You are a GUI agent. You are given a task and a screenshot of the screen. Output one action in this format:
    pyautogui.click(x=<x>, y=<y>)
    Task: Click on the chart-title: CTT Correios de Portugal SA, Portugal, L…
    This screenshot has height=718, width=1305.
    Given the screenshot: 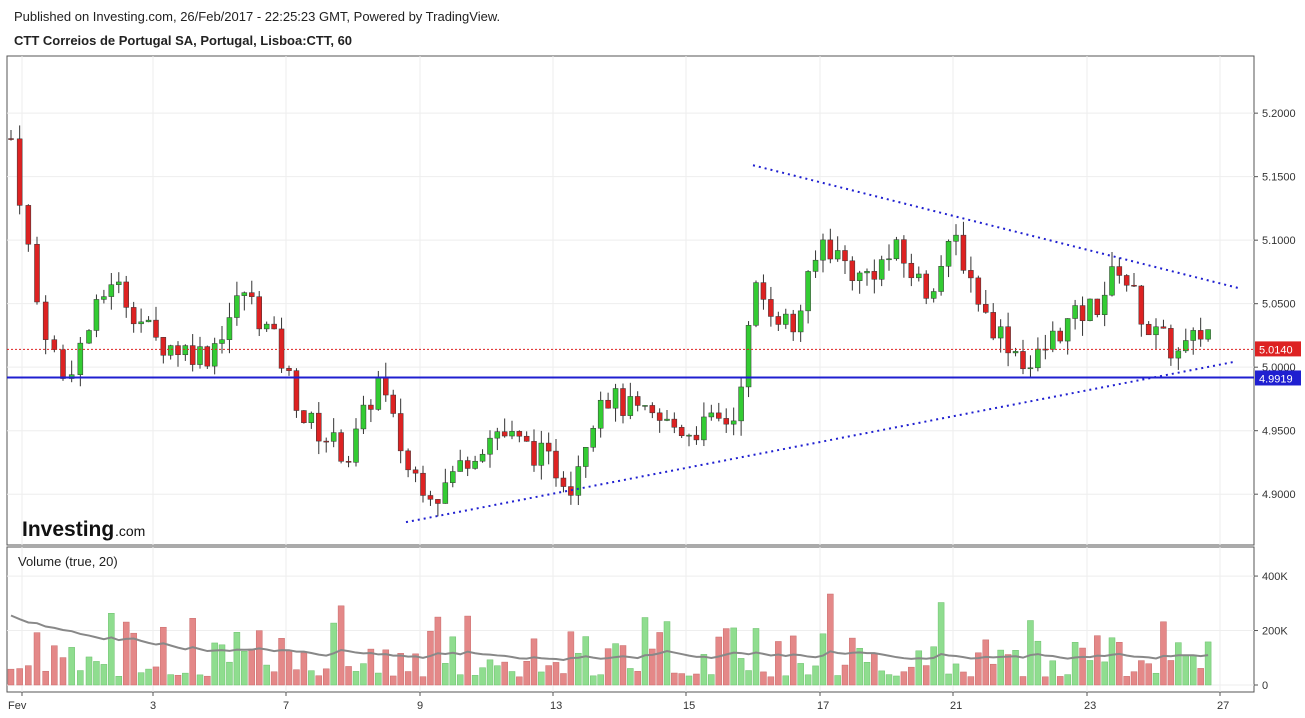 What is the action you would take?
    pyautogui.click(x=183, y=40)
    